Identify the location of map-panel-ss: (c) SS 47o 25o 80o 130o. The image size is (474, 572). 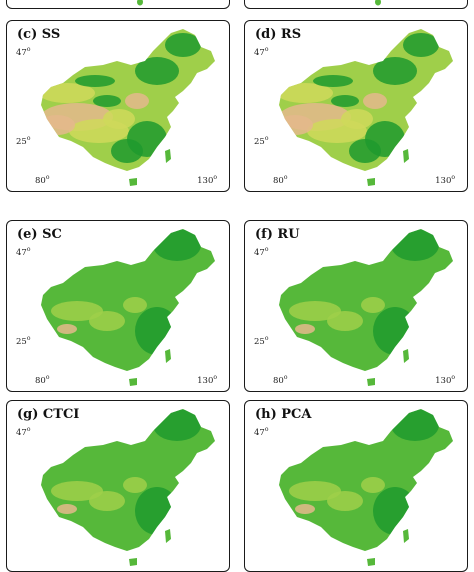
(118, 106).